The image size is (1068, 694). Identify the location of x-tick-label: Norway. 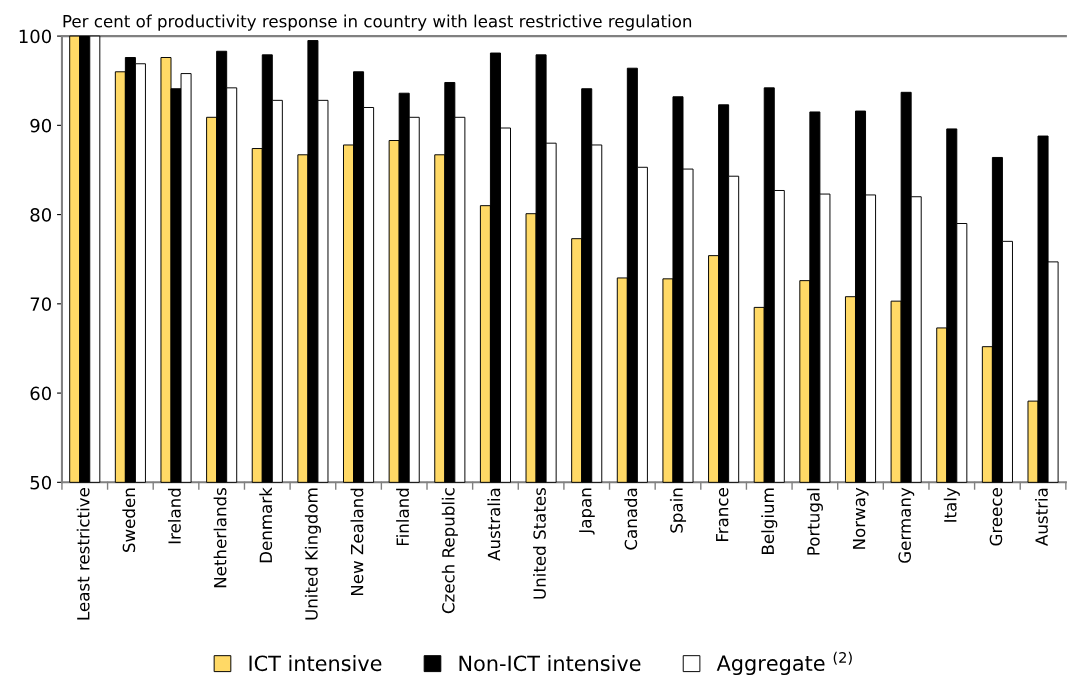
(860, 518).